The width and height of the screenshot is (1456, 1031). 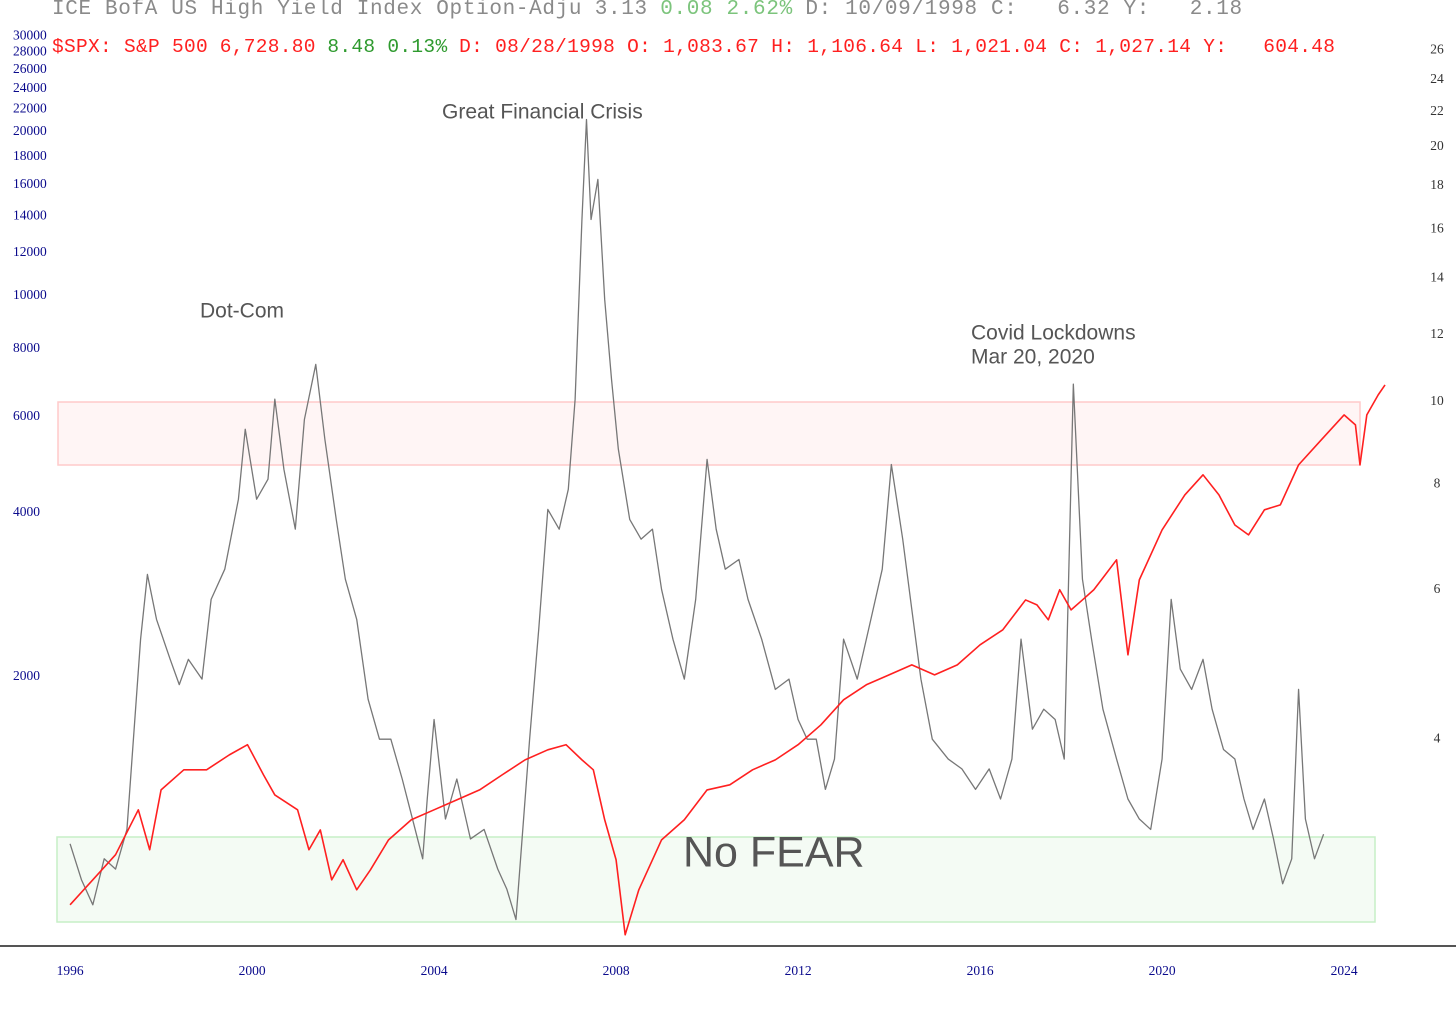 I want to click on y2-tick-label: 8, so click(x=1437, y=482).